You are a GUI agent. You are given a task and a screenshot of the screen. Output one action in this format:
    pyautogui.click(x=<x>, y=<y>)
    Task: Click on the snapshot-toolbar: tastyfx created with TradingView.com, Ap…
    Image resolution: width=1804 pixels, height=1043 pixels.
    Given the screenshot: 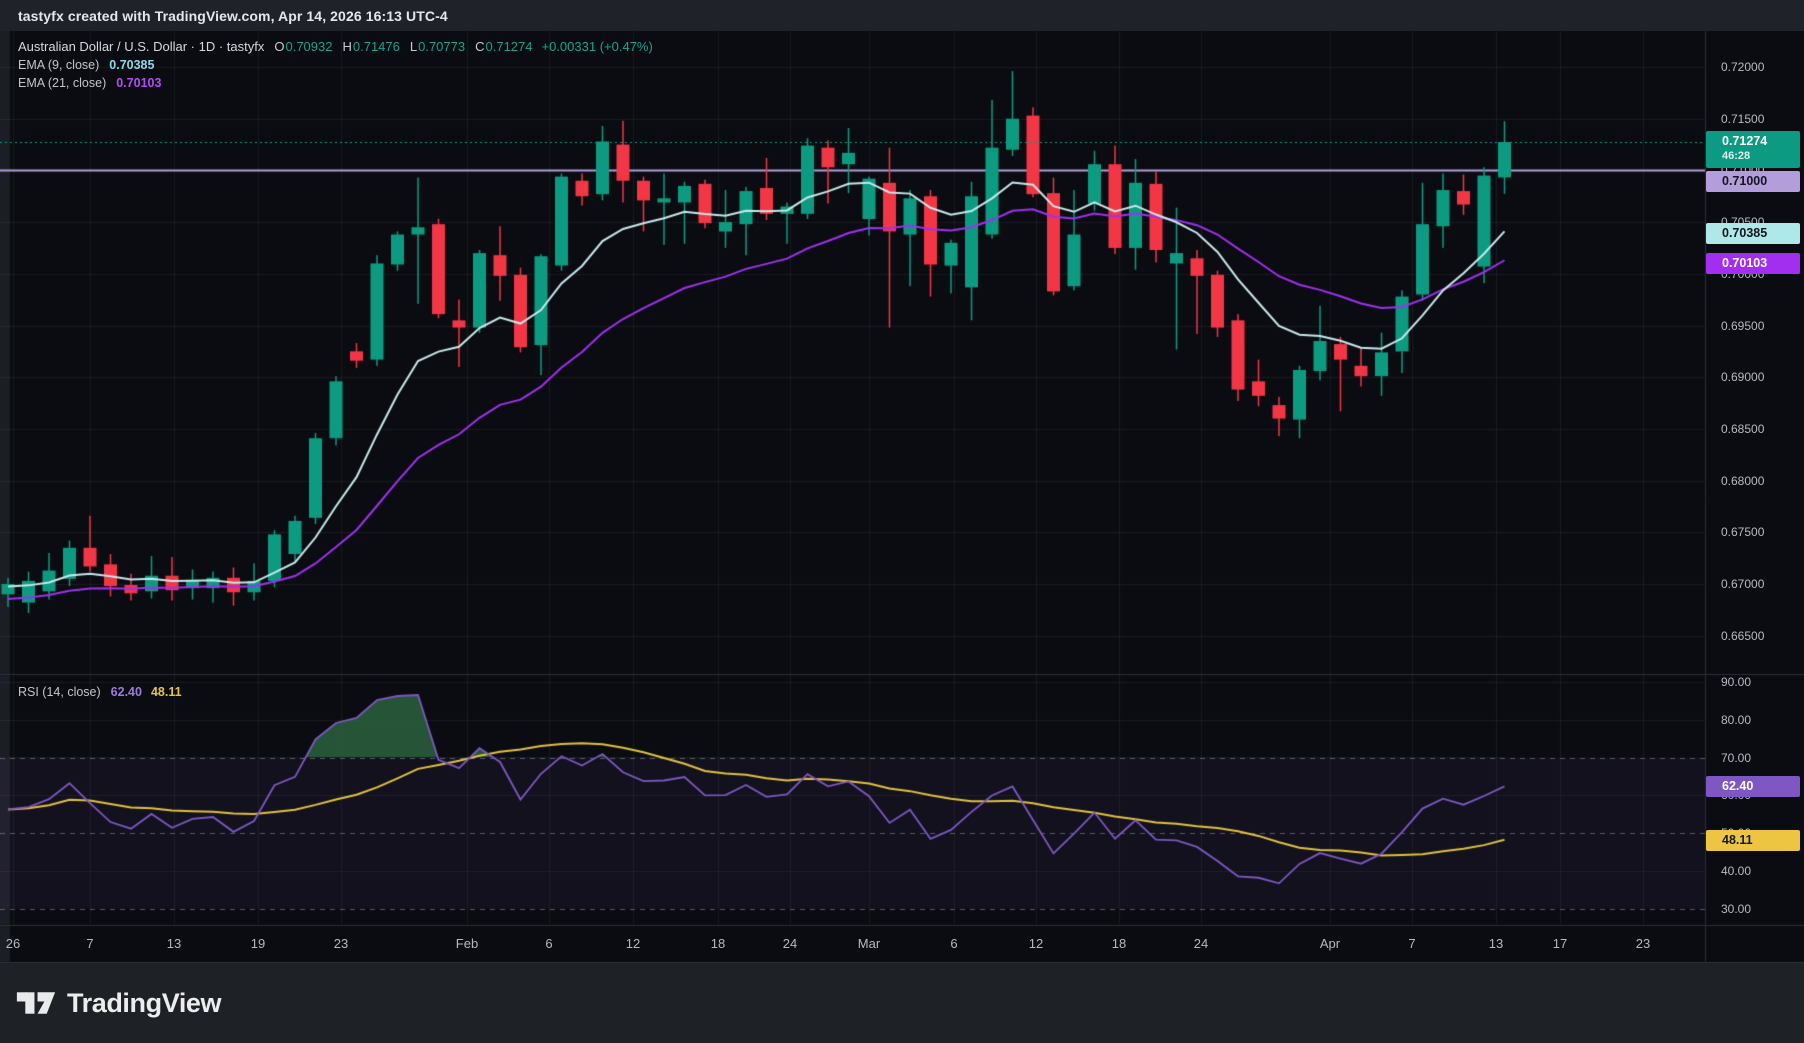 What is the action you would take?
    pyautogui.click(x=902, y=15)
    